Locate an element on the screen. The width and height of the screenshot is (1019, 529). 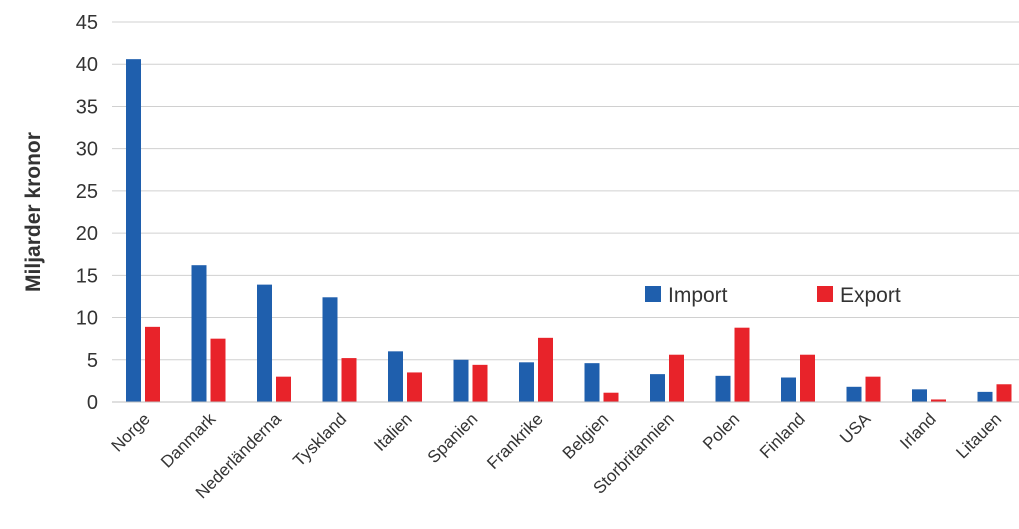
x-category-label: Belgien is located at coordinates (586, 436).